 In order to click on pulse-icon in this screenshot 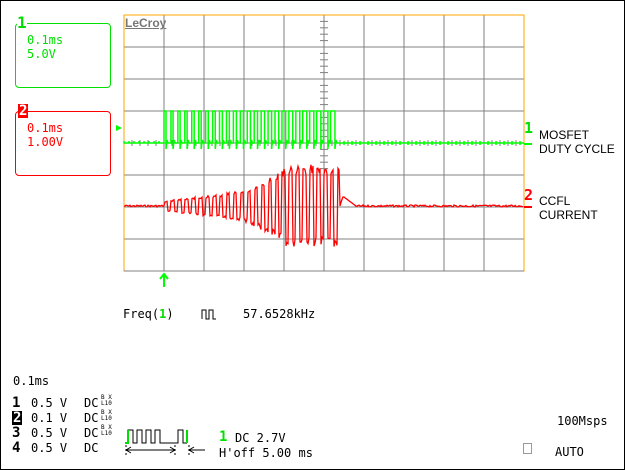, I will do `click(208, 314)`.